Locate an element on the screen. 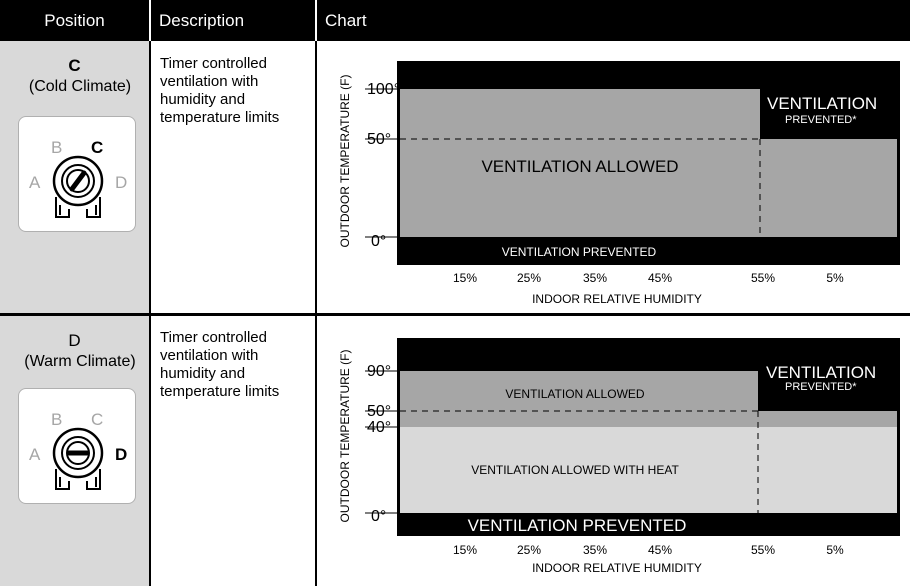  position-letter: D is located at coordinates (74, 340).